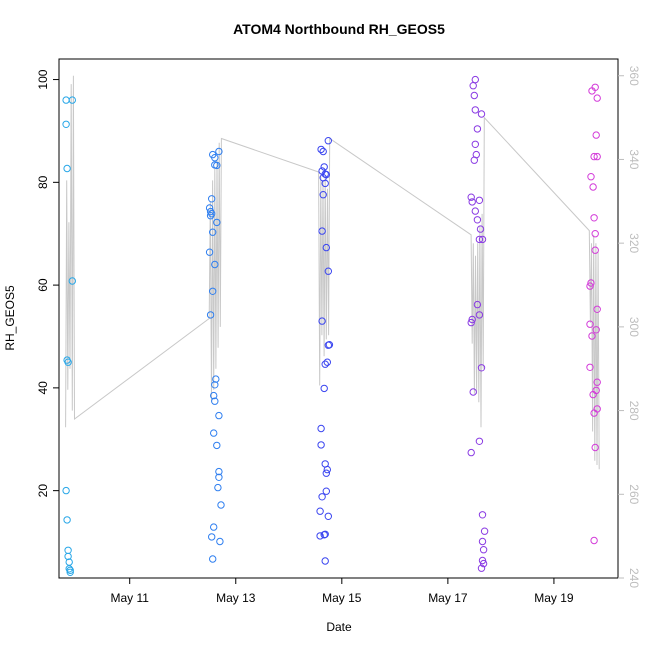 Image resolution: width=650 pixels, height=650 pixels. What do you see at coordinates (43, 285) in the screenshot?
I see `y-left-tick-label: 60` at bounding box center [43, 285].